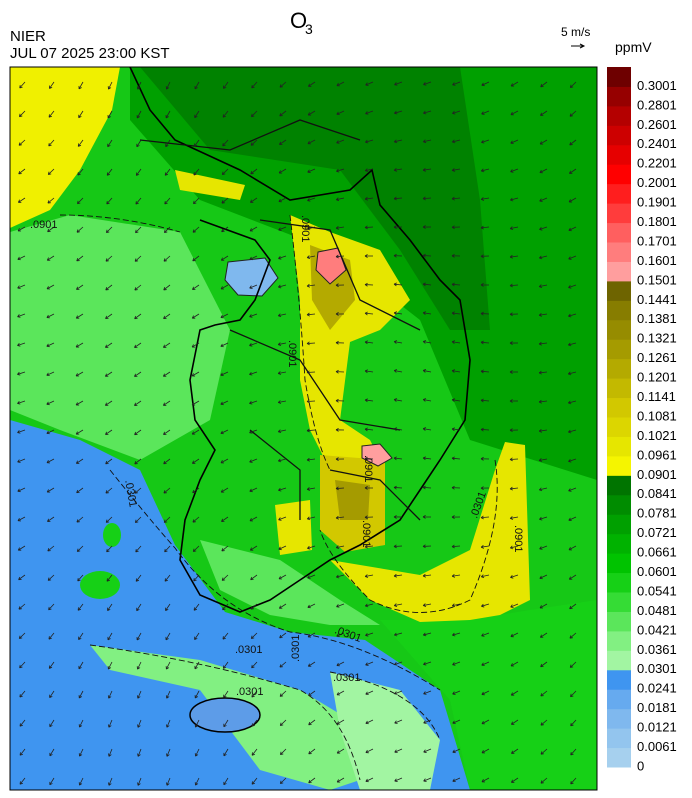 The width and height of the screenshot is (692, 798). Describe the element at coordinates (657, 688) in the screenshot. I see `colorbar-label: 0.0241` at that location.